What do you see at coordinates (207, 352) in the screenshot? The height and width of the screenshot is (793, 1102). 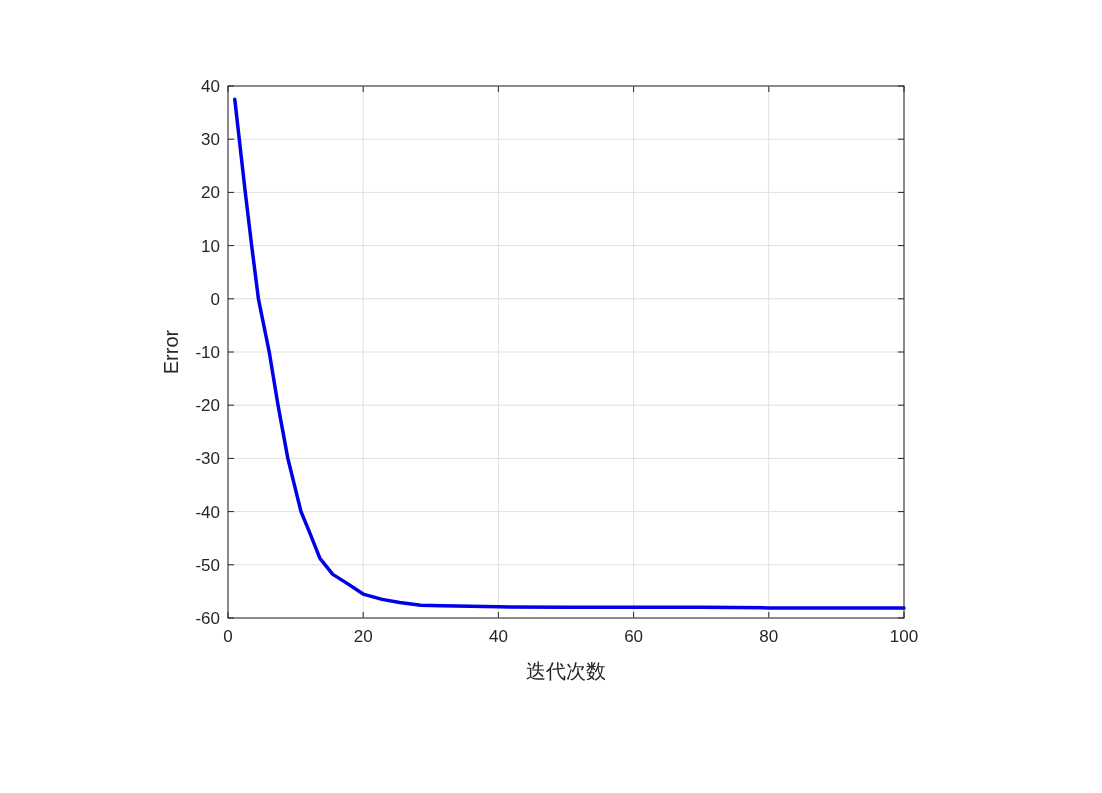 I see `y-tick-label: -10` at bounding box center [207, 352].